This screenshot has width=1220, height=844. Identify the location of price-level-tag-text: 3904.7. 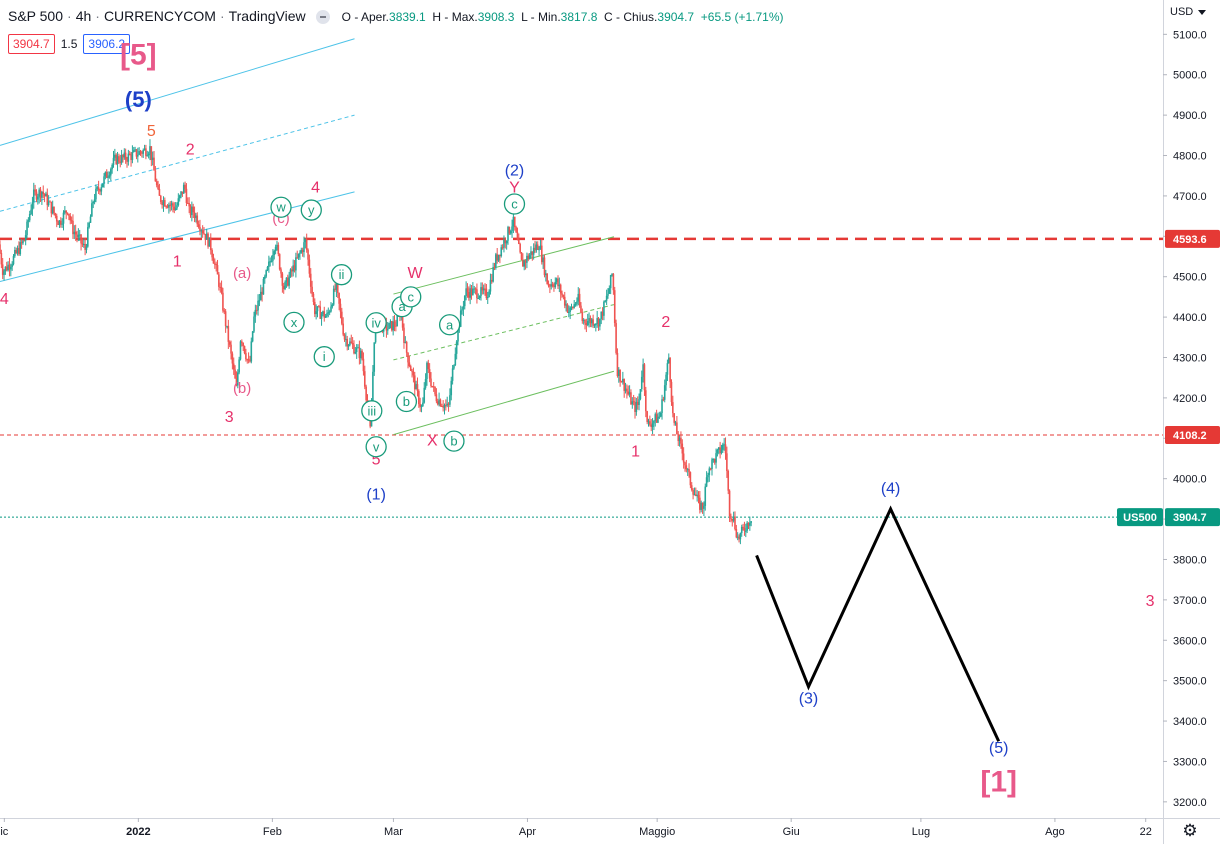
(1190, 518).